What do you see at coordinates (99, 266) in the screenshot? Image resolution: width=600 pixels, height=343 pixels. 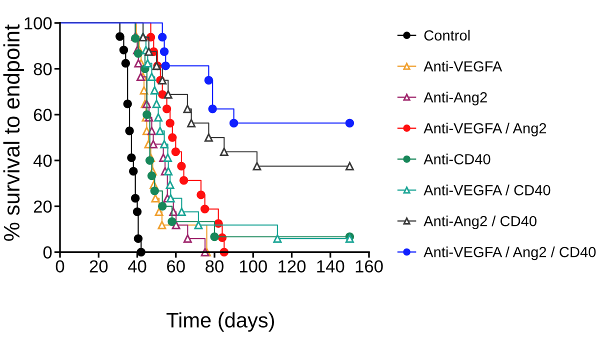 I see `x-tick-label: 20` at bounding box center [99, 266].